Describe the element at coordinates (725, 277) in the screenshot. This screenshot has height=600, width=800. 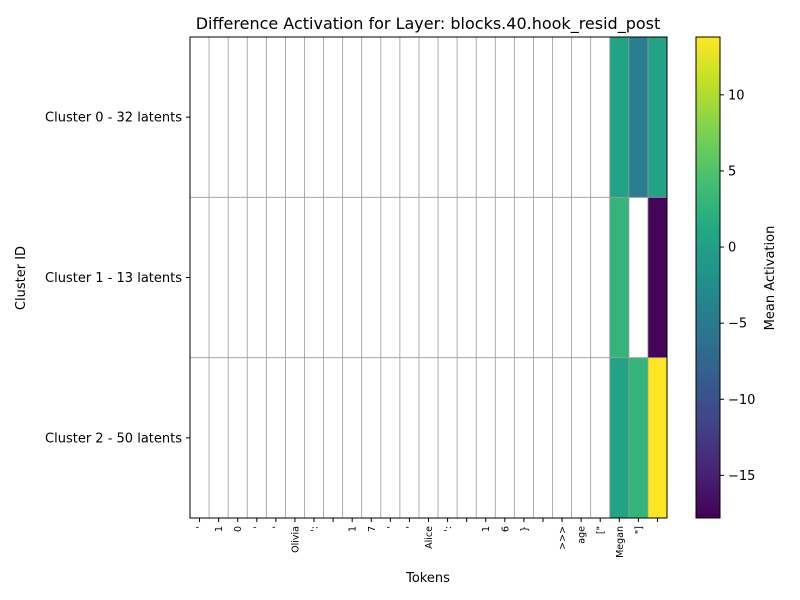
I see `colorbar: 10 5 0 −5 −10 −15` at that location.